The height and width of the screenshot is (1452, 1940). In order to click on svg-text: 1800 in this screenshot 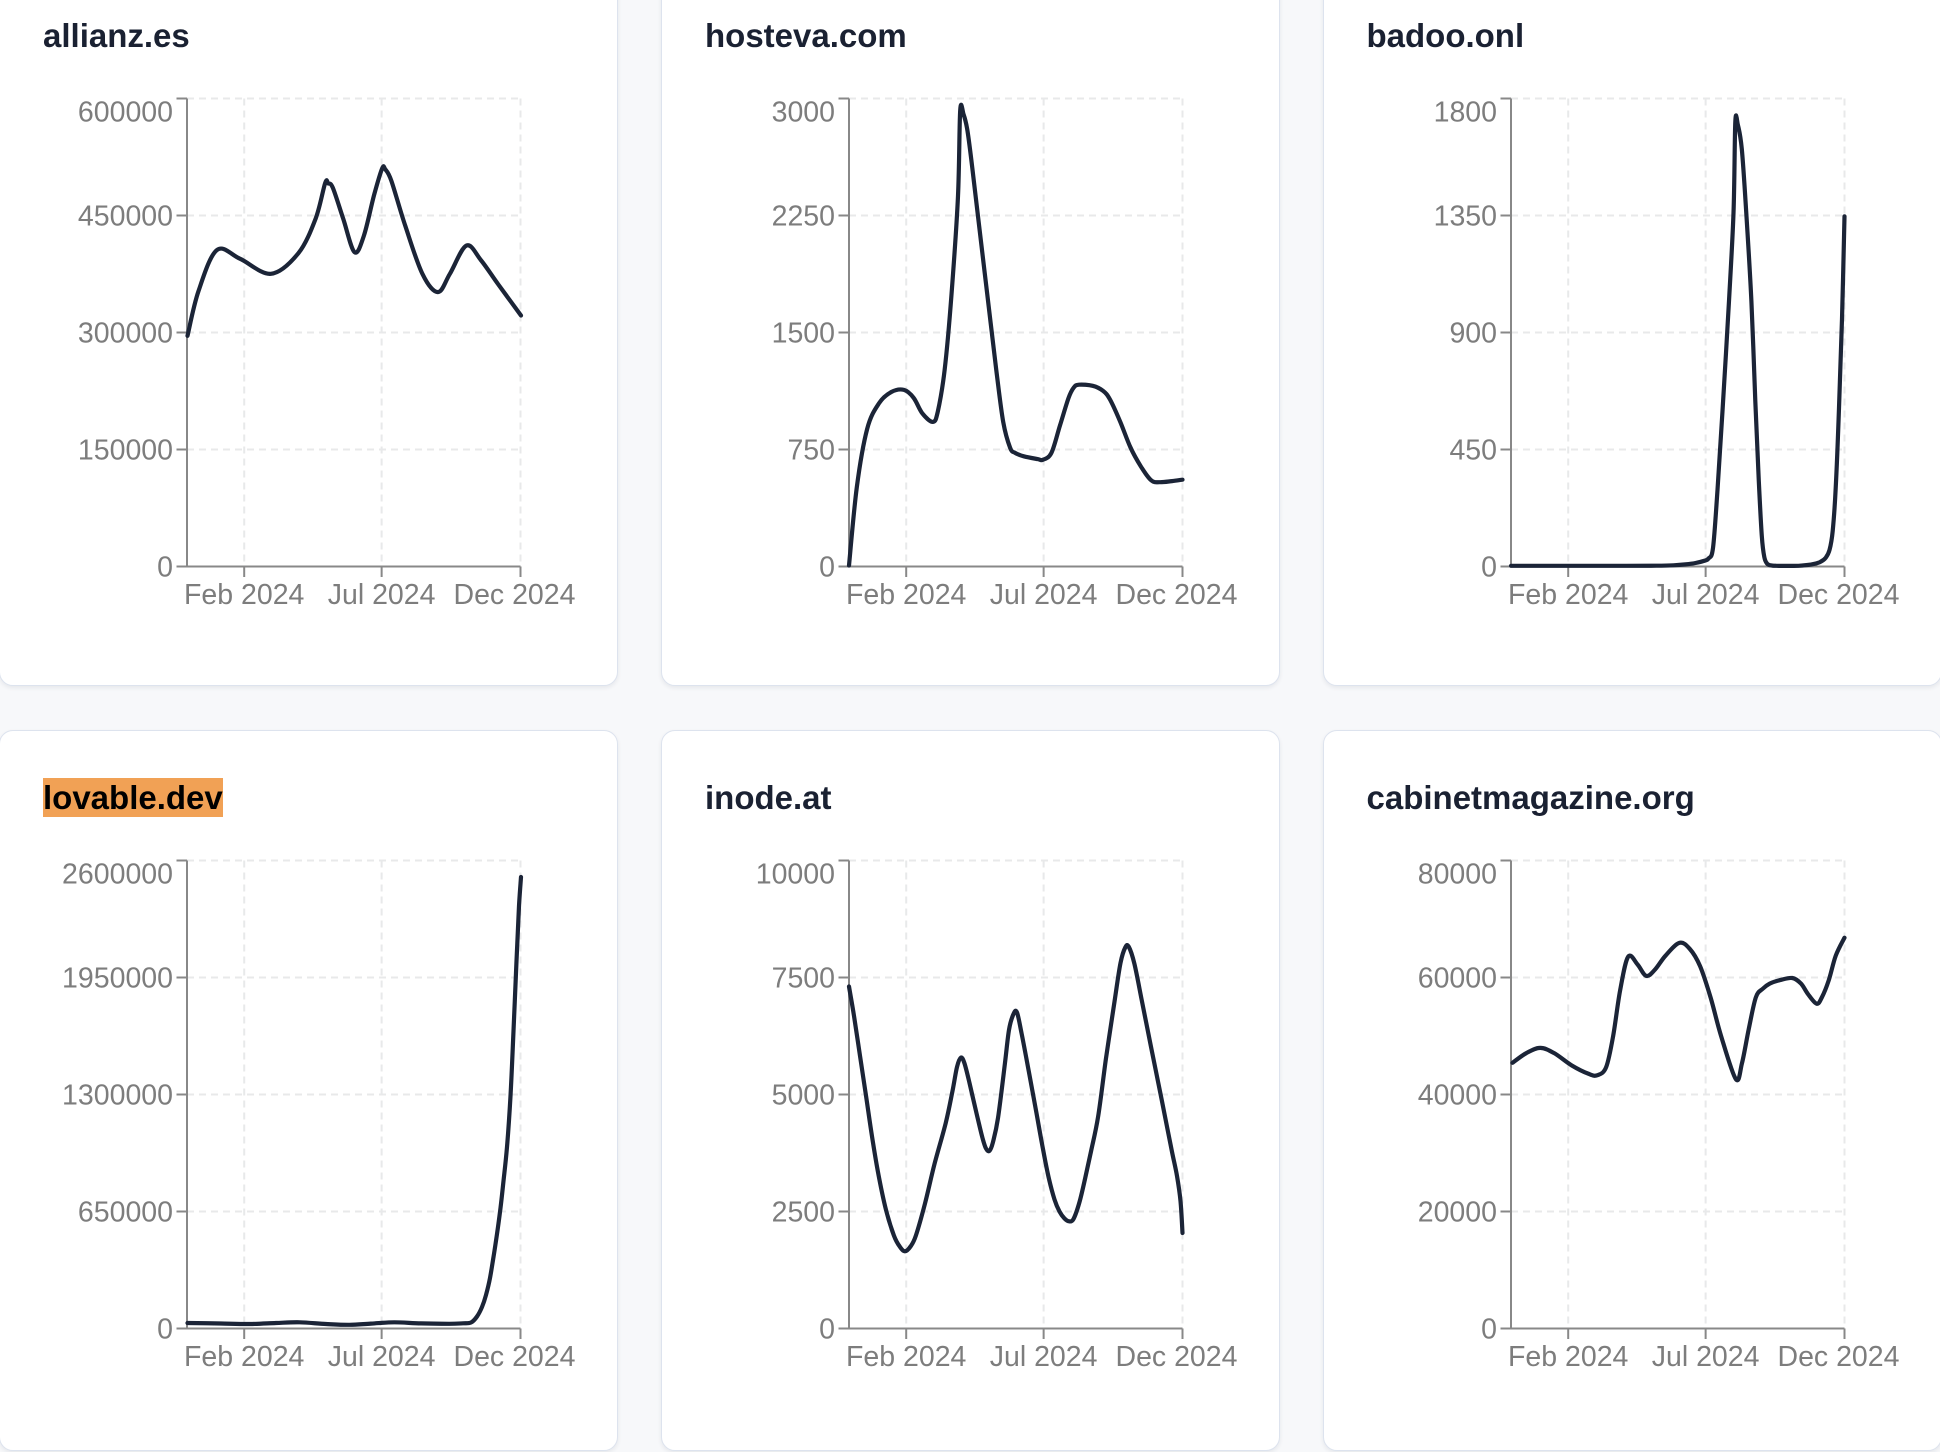, I will do `click(1464, 113)`.